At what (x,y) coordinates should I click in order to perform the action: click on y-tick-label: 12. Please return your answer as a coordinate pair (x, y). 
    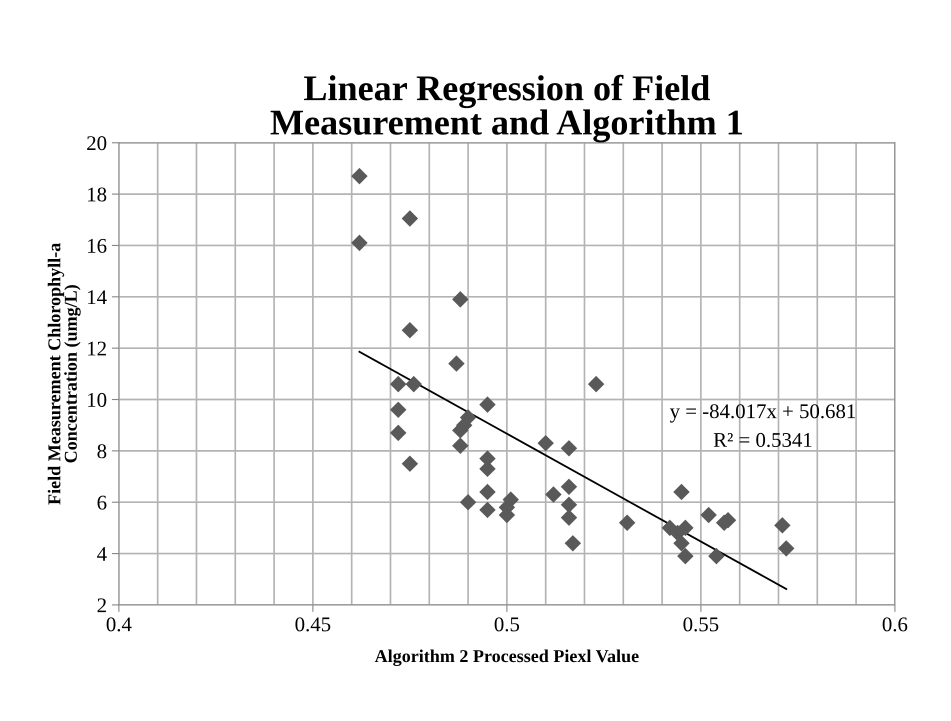
    Looking at the image, I should click on (97, 349).